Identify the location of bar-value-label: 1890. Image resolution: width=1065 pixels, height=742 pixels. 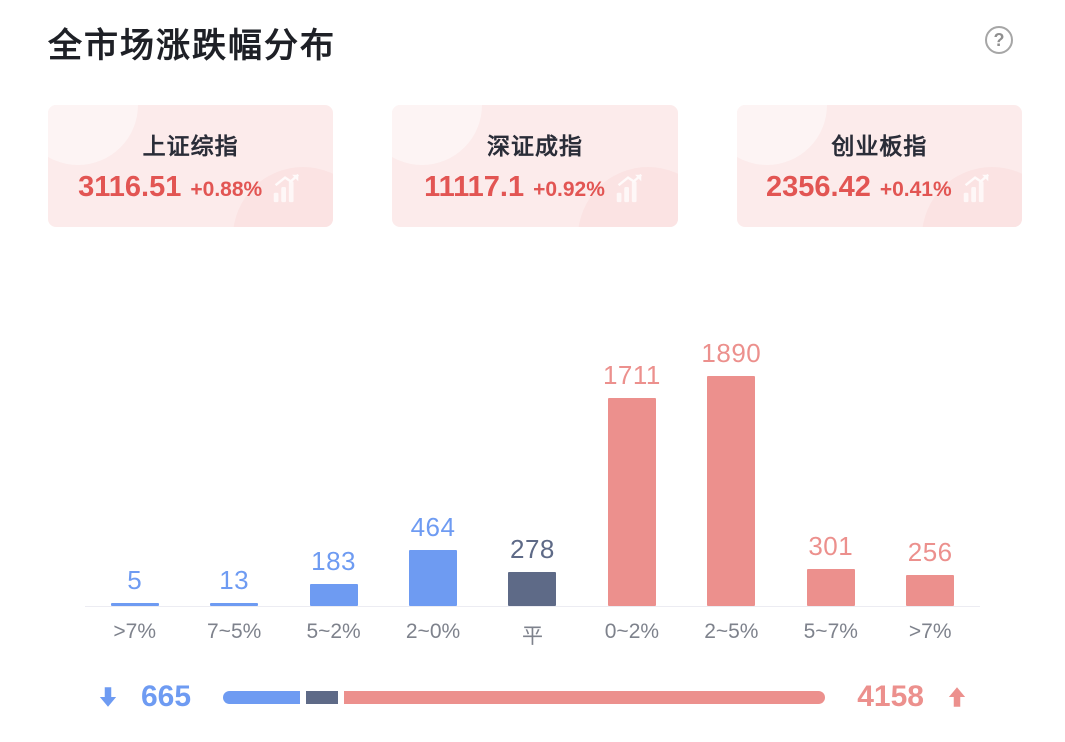
(731, 353).